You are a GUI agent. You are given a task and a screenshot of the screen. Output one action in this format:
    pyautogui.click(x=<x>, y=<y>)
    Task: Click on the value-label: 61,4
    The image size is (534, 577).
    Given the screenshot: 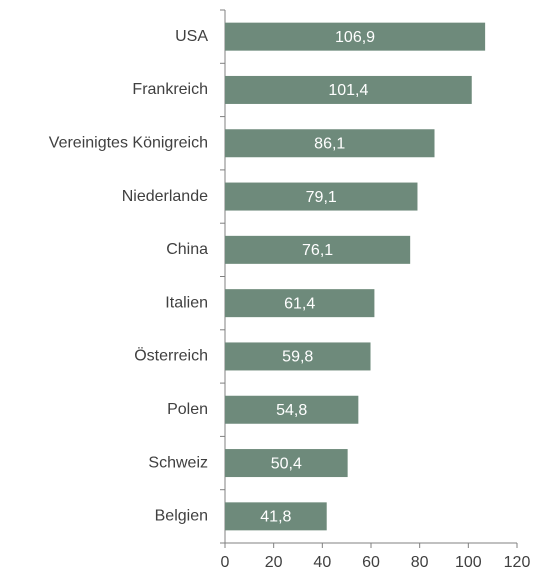 What is the action you would take?
    pyautogui.click(x=299, y=303)
    